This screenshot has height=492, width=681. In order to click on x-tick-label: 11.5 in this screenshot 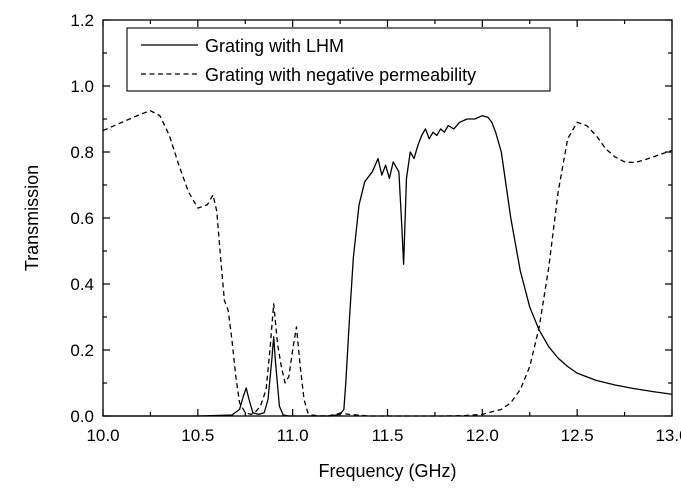, I will do `click(388, 435)`.